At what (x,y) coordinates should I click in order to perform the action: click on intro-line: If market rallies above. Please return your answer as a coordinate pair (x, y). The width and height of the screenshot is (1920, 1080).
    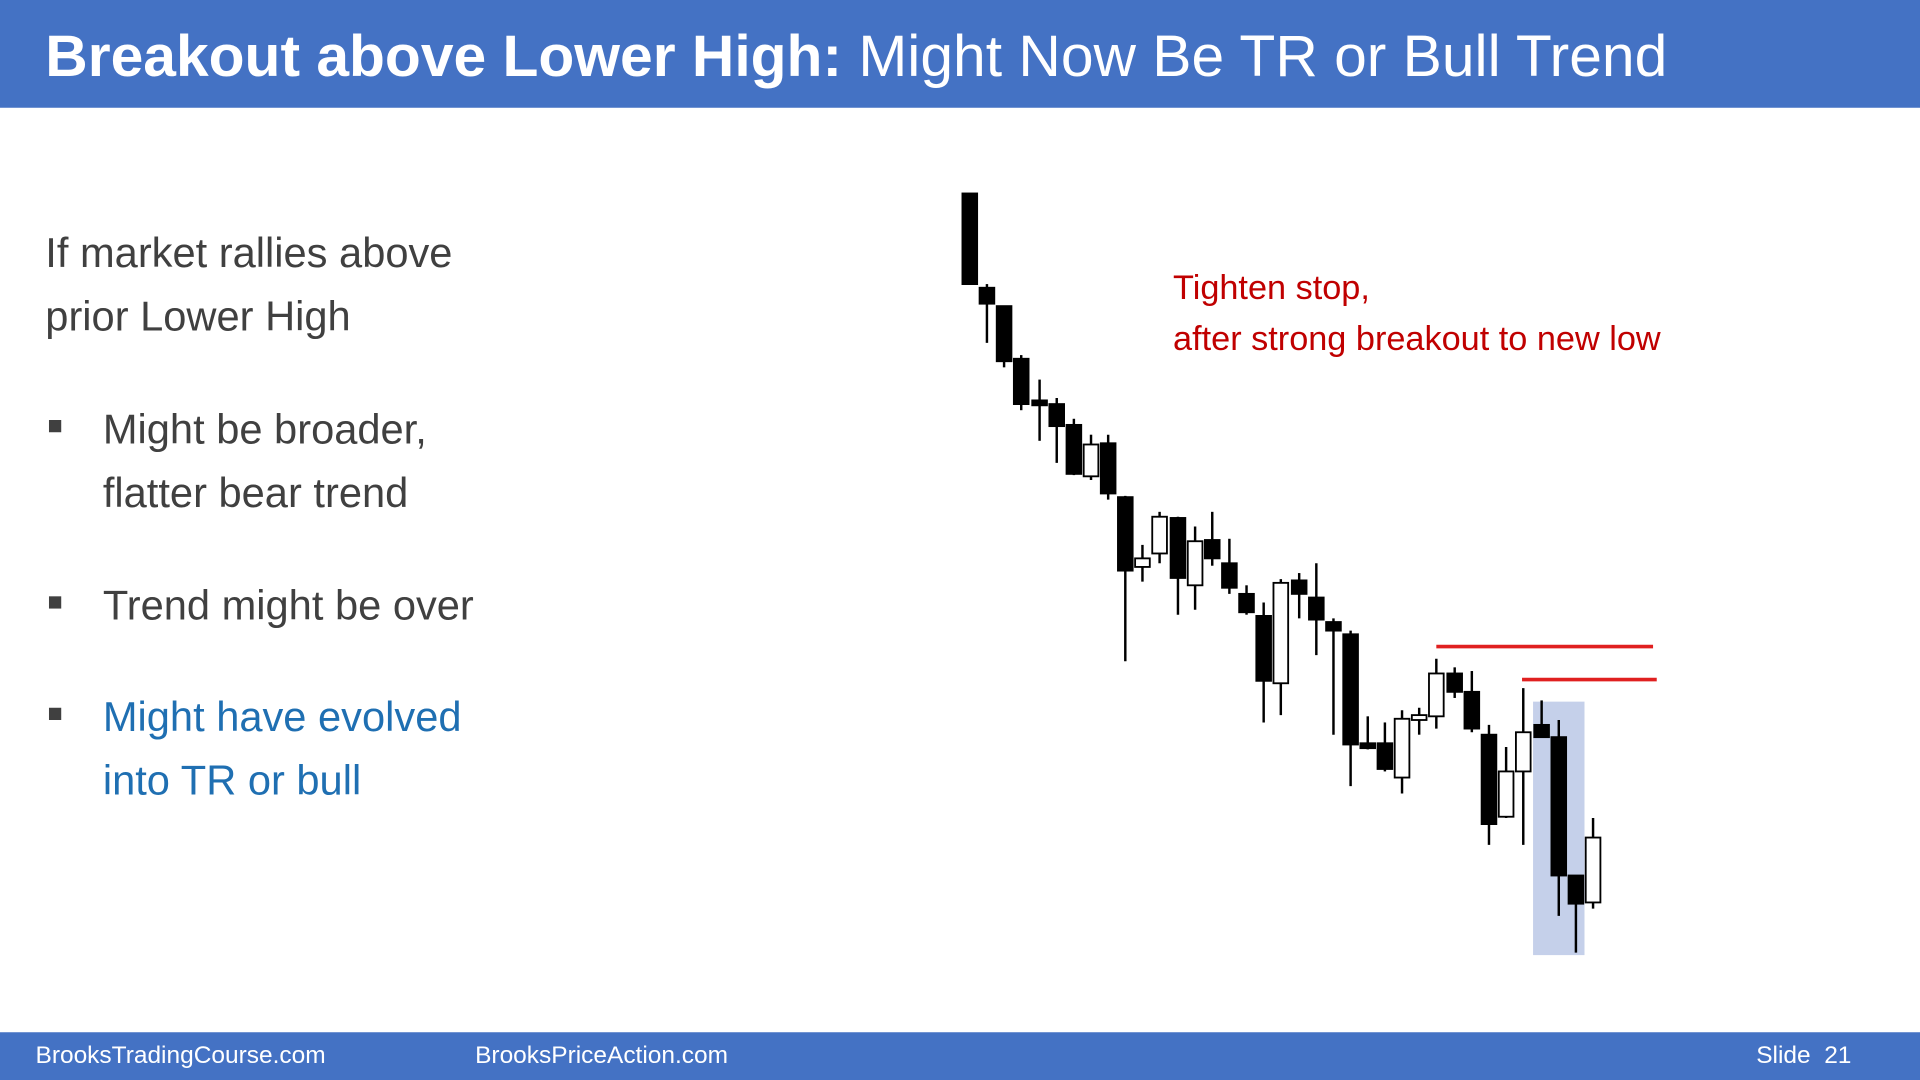
    Looking at the image, I should click on (248, 252).